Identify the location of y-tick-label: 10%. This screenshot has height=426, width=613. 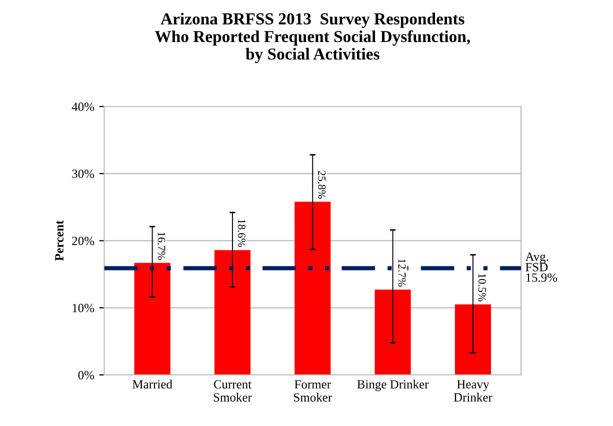
(83, 308).